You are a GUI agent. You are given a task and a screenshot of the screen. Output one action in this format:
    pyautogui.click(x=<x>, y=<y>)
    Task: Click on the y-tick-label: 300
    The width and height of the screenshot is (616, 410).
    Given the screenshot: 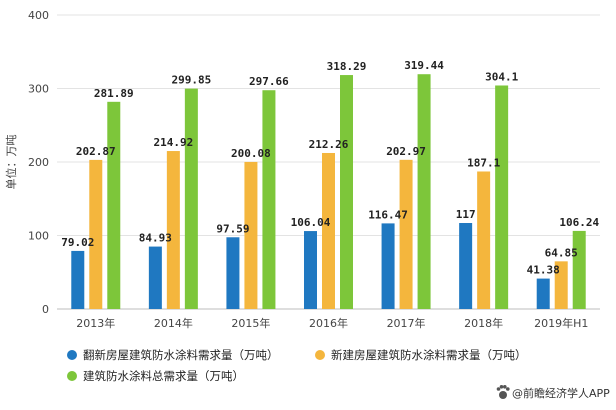 What is the action you would take?
    pyautogui.click(x=38, y=89)
    